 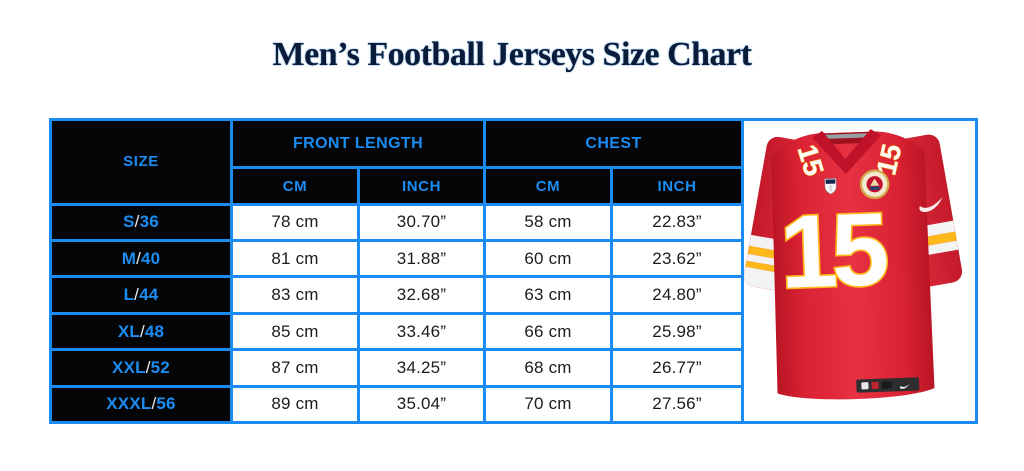 What do you see at coordinates (548, 404) in the screenshot?
I see `chest-cm-cell: 70 cm` at bounding box center [548, 404].